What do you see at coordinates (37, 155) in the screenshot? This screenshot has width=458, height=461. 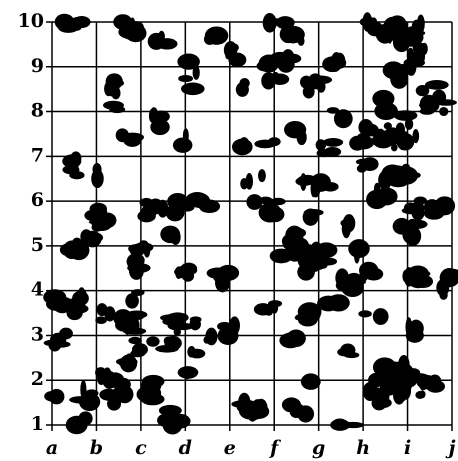 I see `y-tick-label: 7` at bounding box center [37, 155].